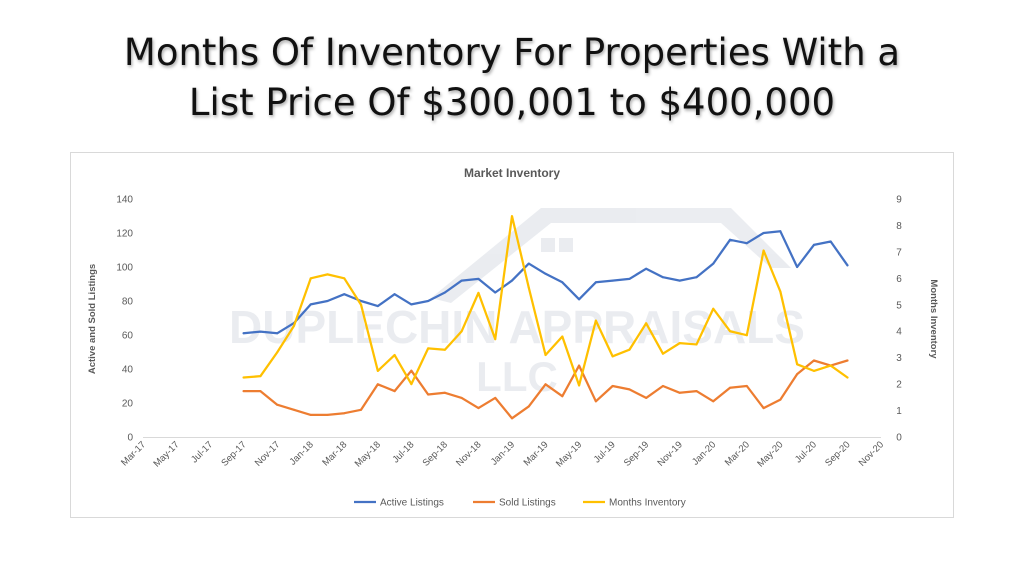  Describe the element at coordinates (899, 226) in the screenshot. I see `y2-tick-label: 8` at that location.